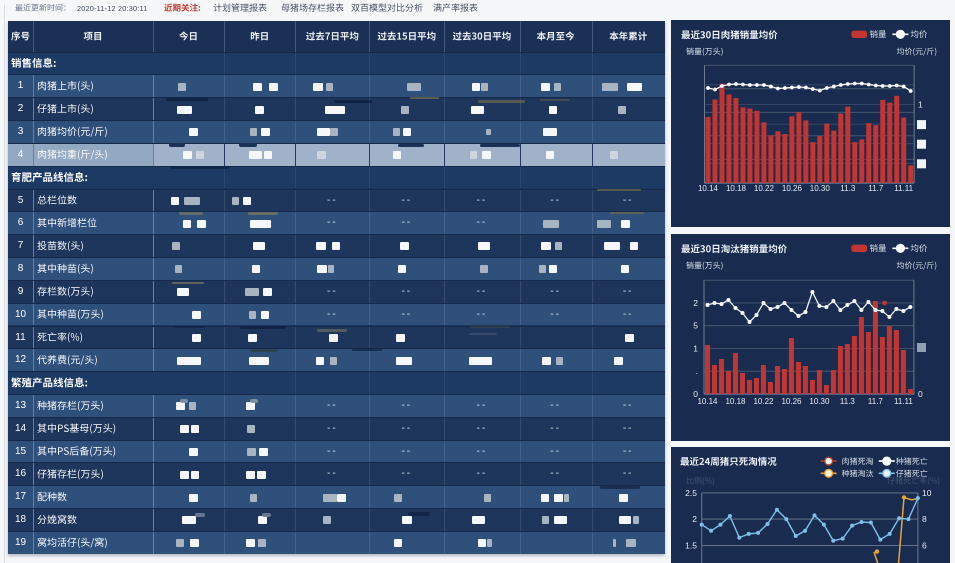  Describe the element at coordinates (695, 326) in the screenshot. I see `svg-text: 5` at that location.